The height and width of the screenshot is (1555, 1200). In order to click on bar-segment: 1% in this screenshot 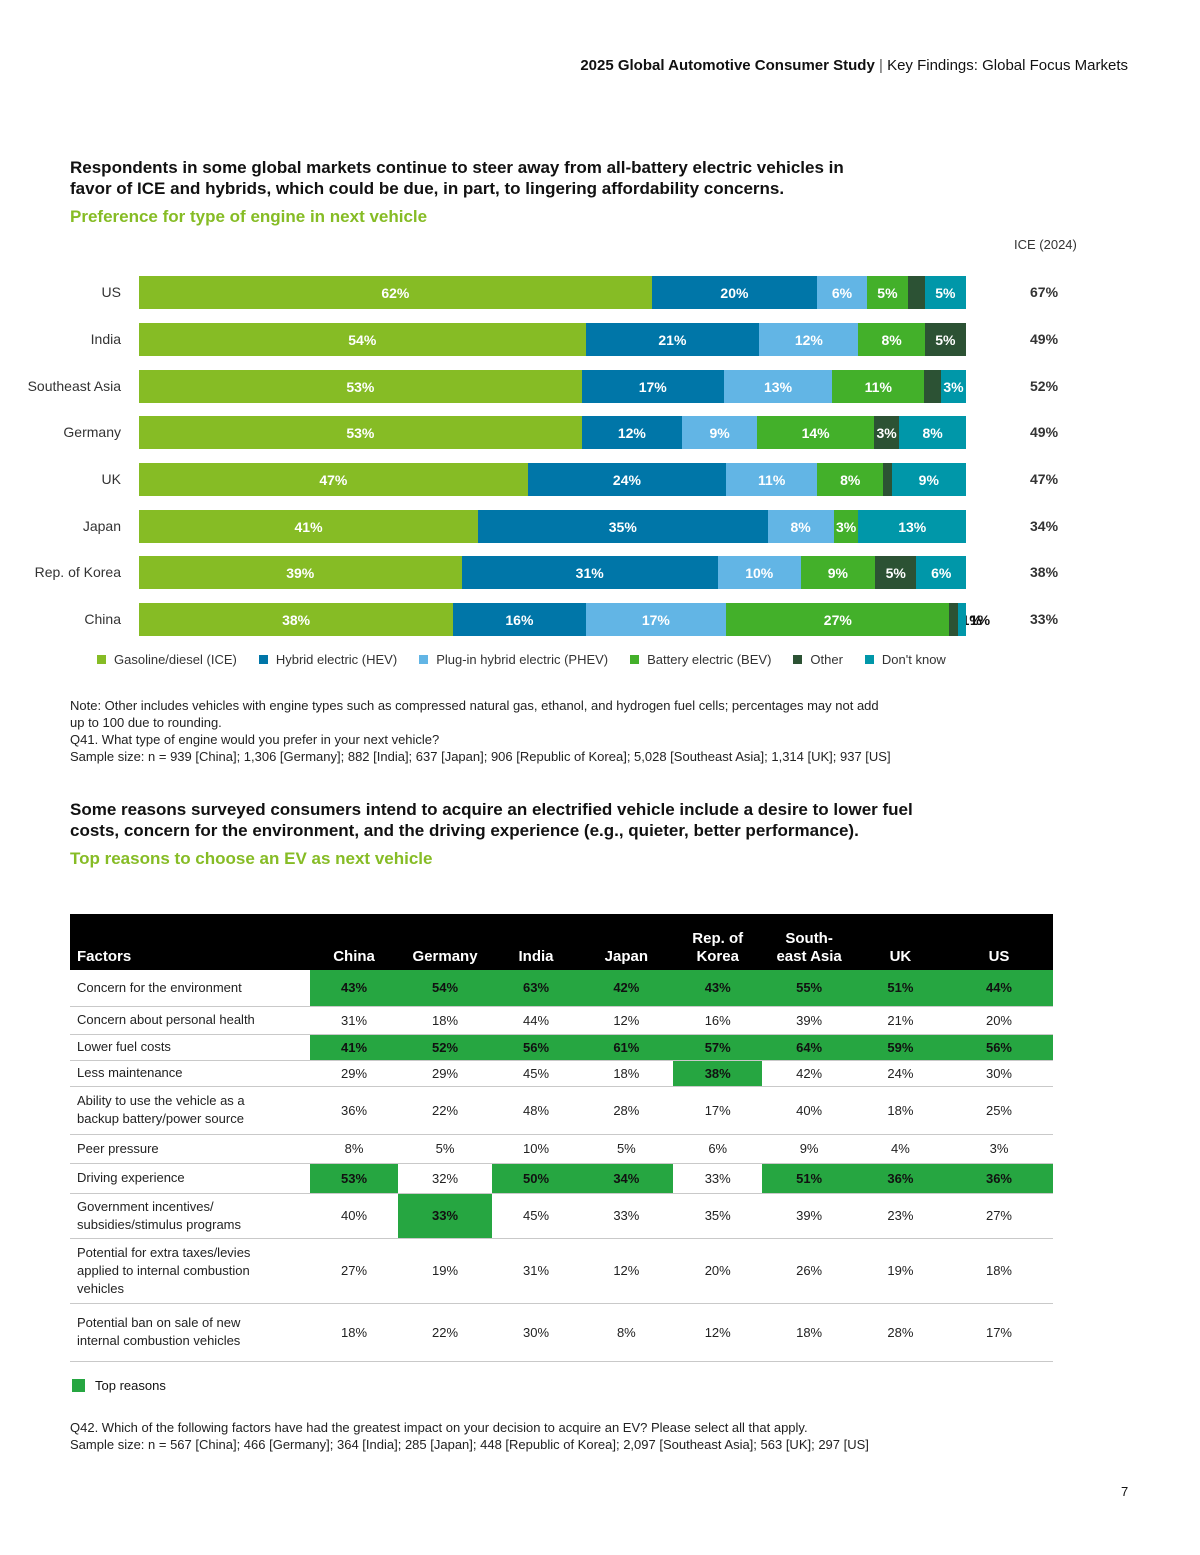, I will do `click(965, 619)`.